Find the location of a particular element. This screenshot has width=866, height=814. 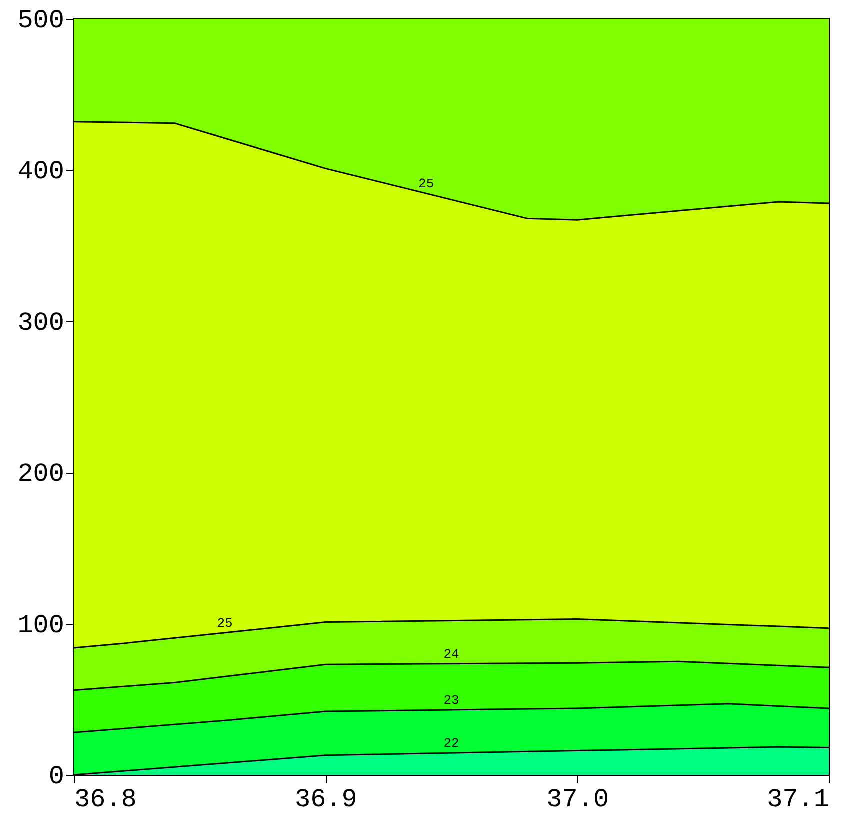

series-label: 23 is located at coordinates (452, 700).